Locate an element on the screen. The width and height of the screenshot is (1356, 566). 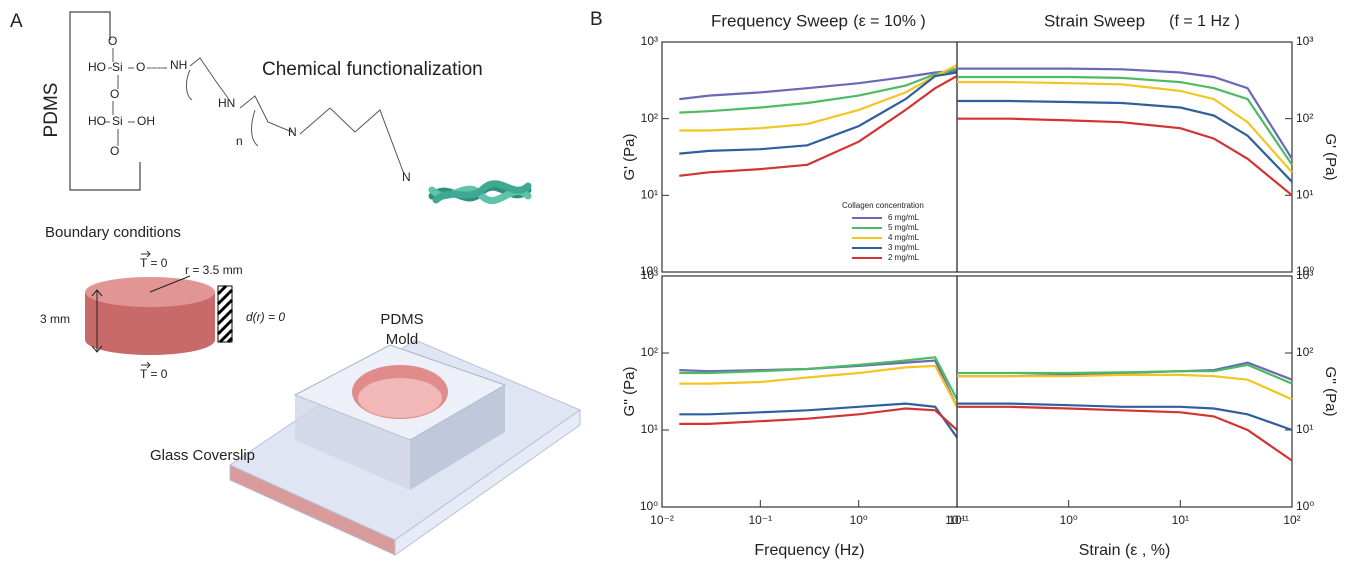
cylinder-body is located at coordinates (150, 323).